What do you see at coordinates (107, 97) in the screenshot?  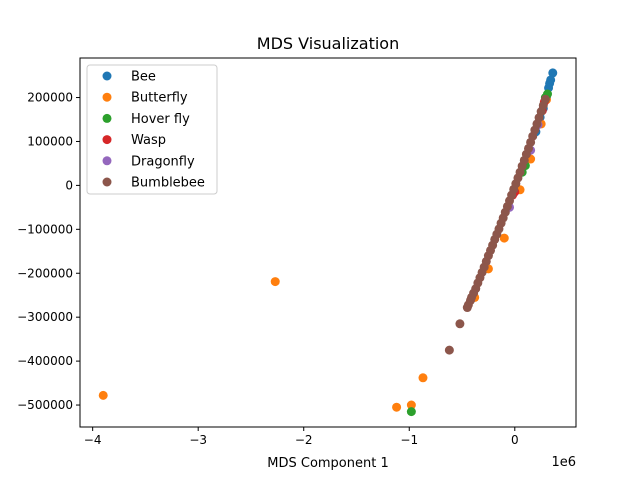 I see `legend-marker-butterfly` at bounding box center [107, 97].